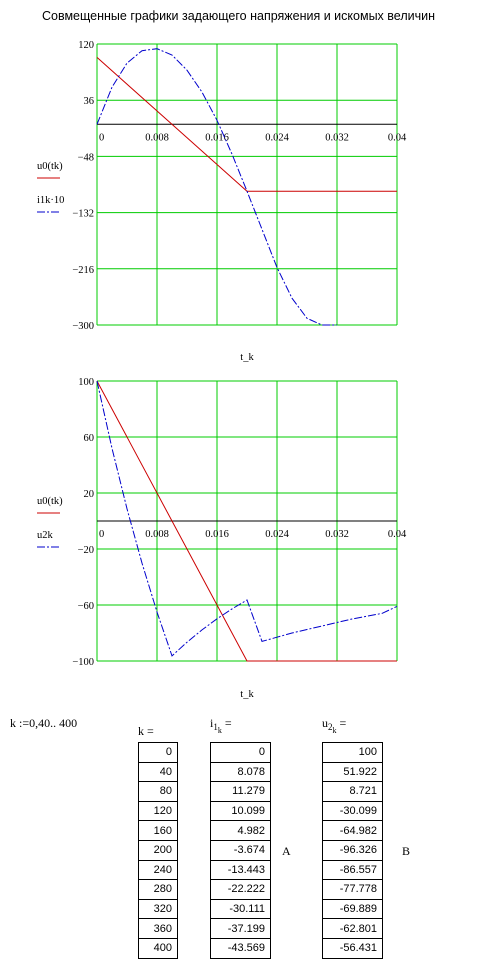 The image size is (477, 977). Describe the element at coordinates (89, 494) in the screenshot. I see `y-tick-label: 20` at that location.